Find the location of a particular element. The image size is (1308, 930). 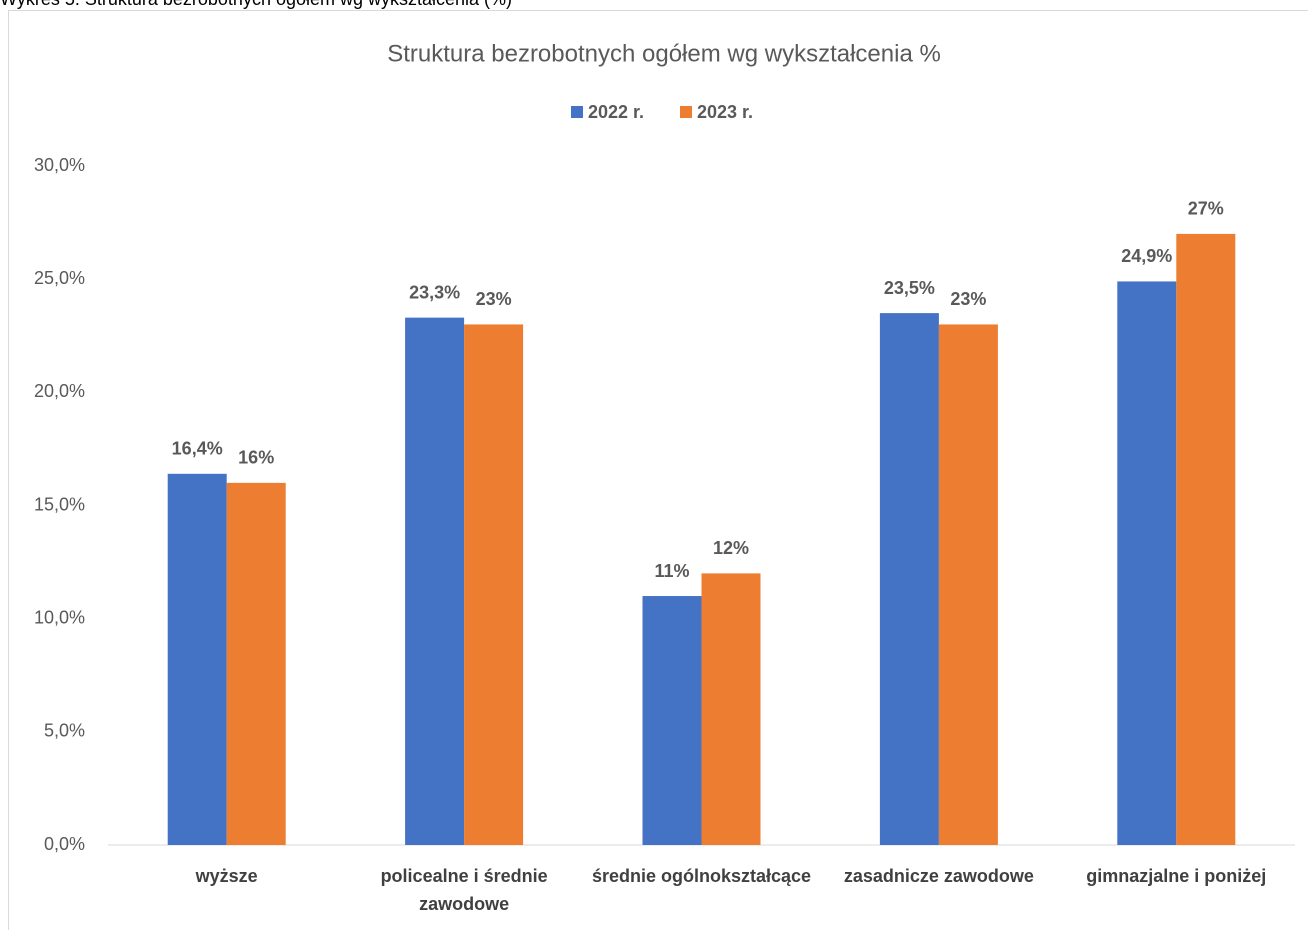

y-tick-label: 30,0% is located at coordinates (59, 165).